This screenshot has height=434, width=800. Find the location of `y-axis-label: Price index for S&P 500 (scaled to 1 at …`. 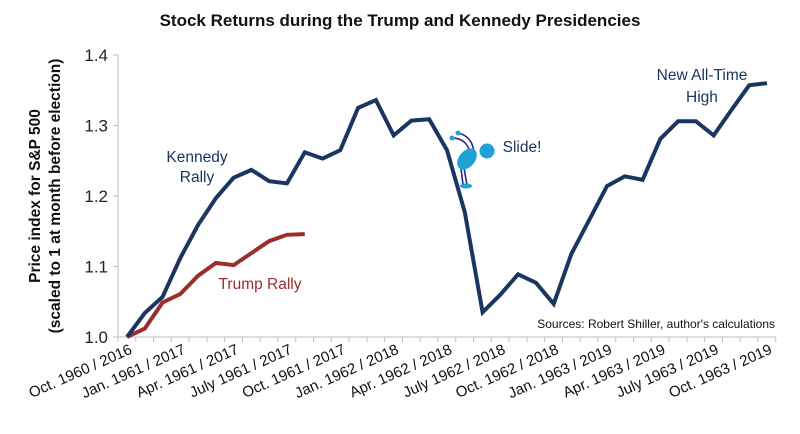

y-axis-label: Price index for S&P 500 (scaled to 1 at … is located at coordinates (45, 196).